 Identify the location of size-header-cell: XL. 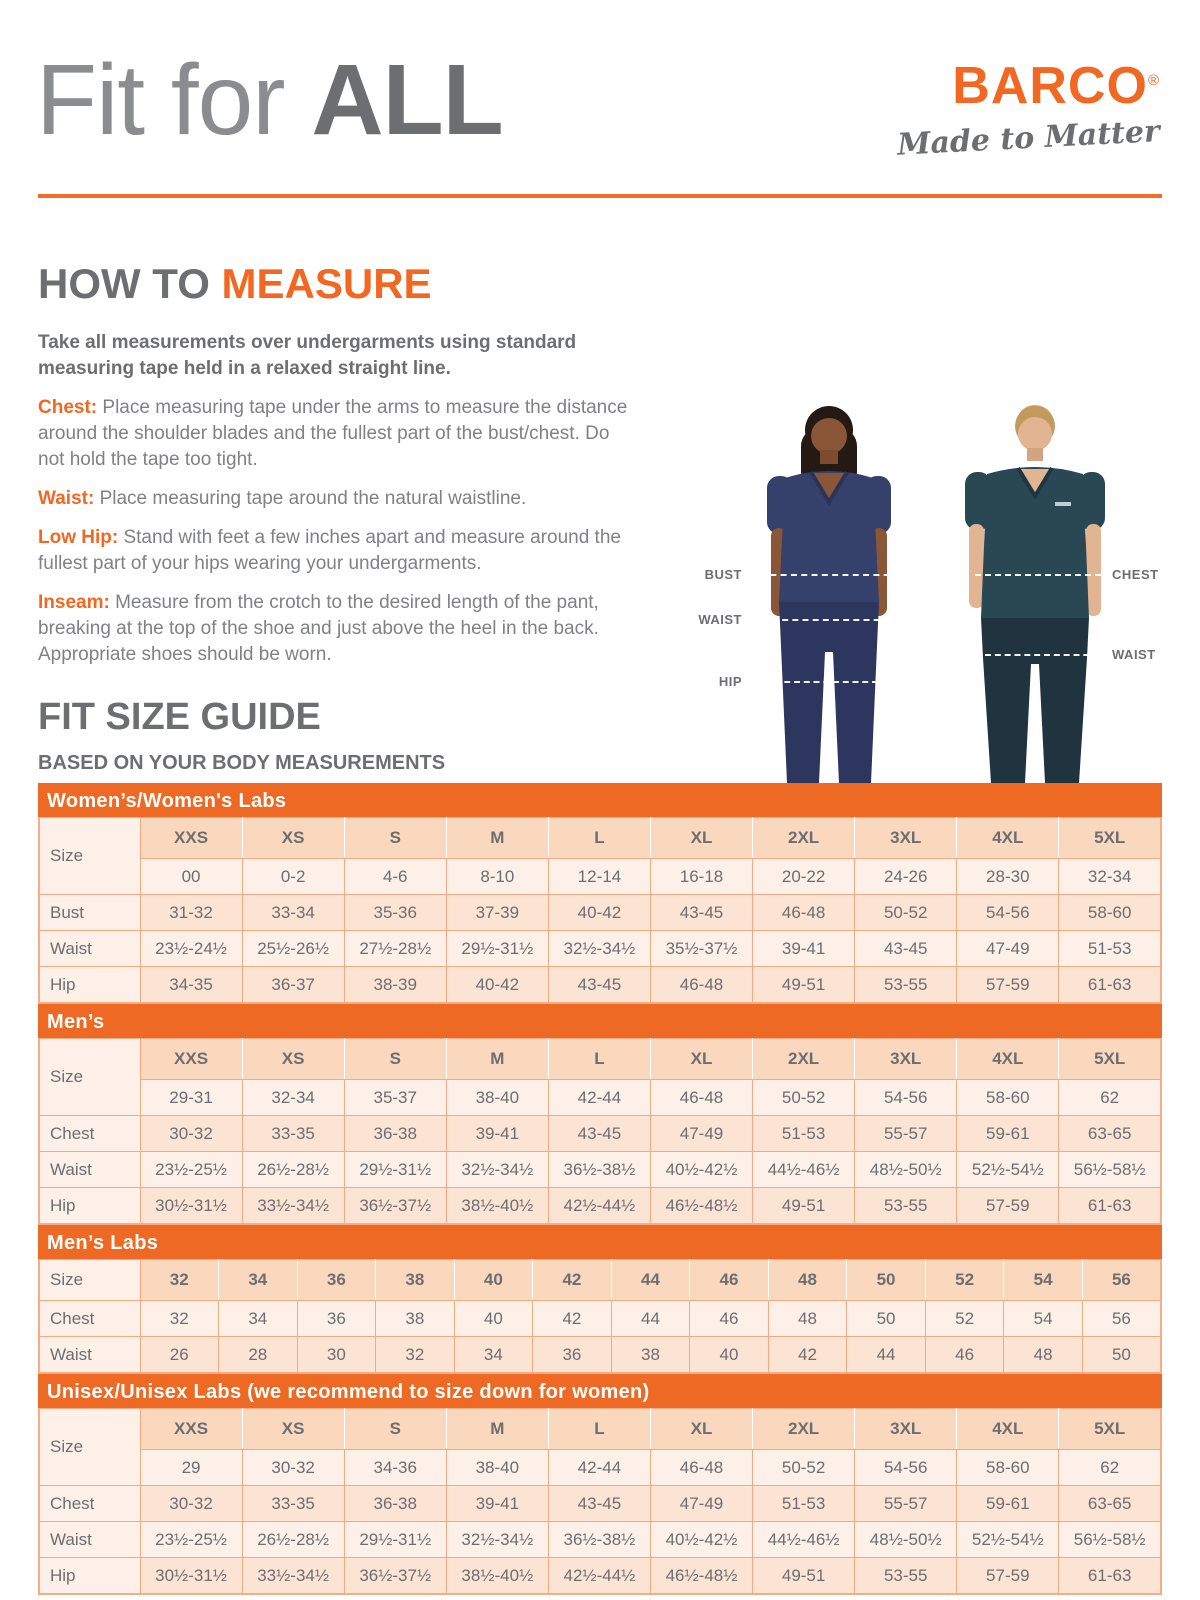
(701, 838).